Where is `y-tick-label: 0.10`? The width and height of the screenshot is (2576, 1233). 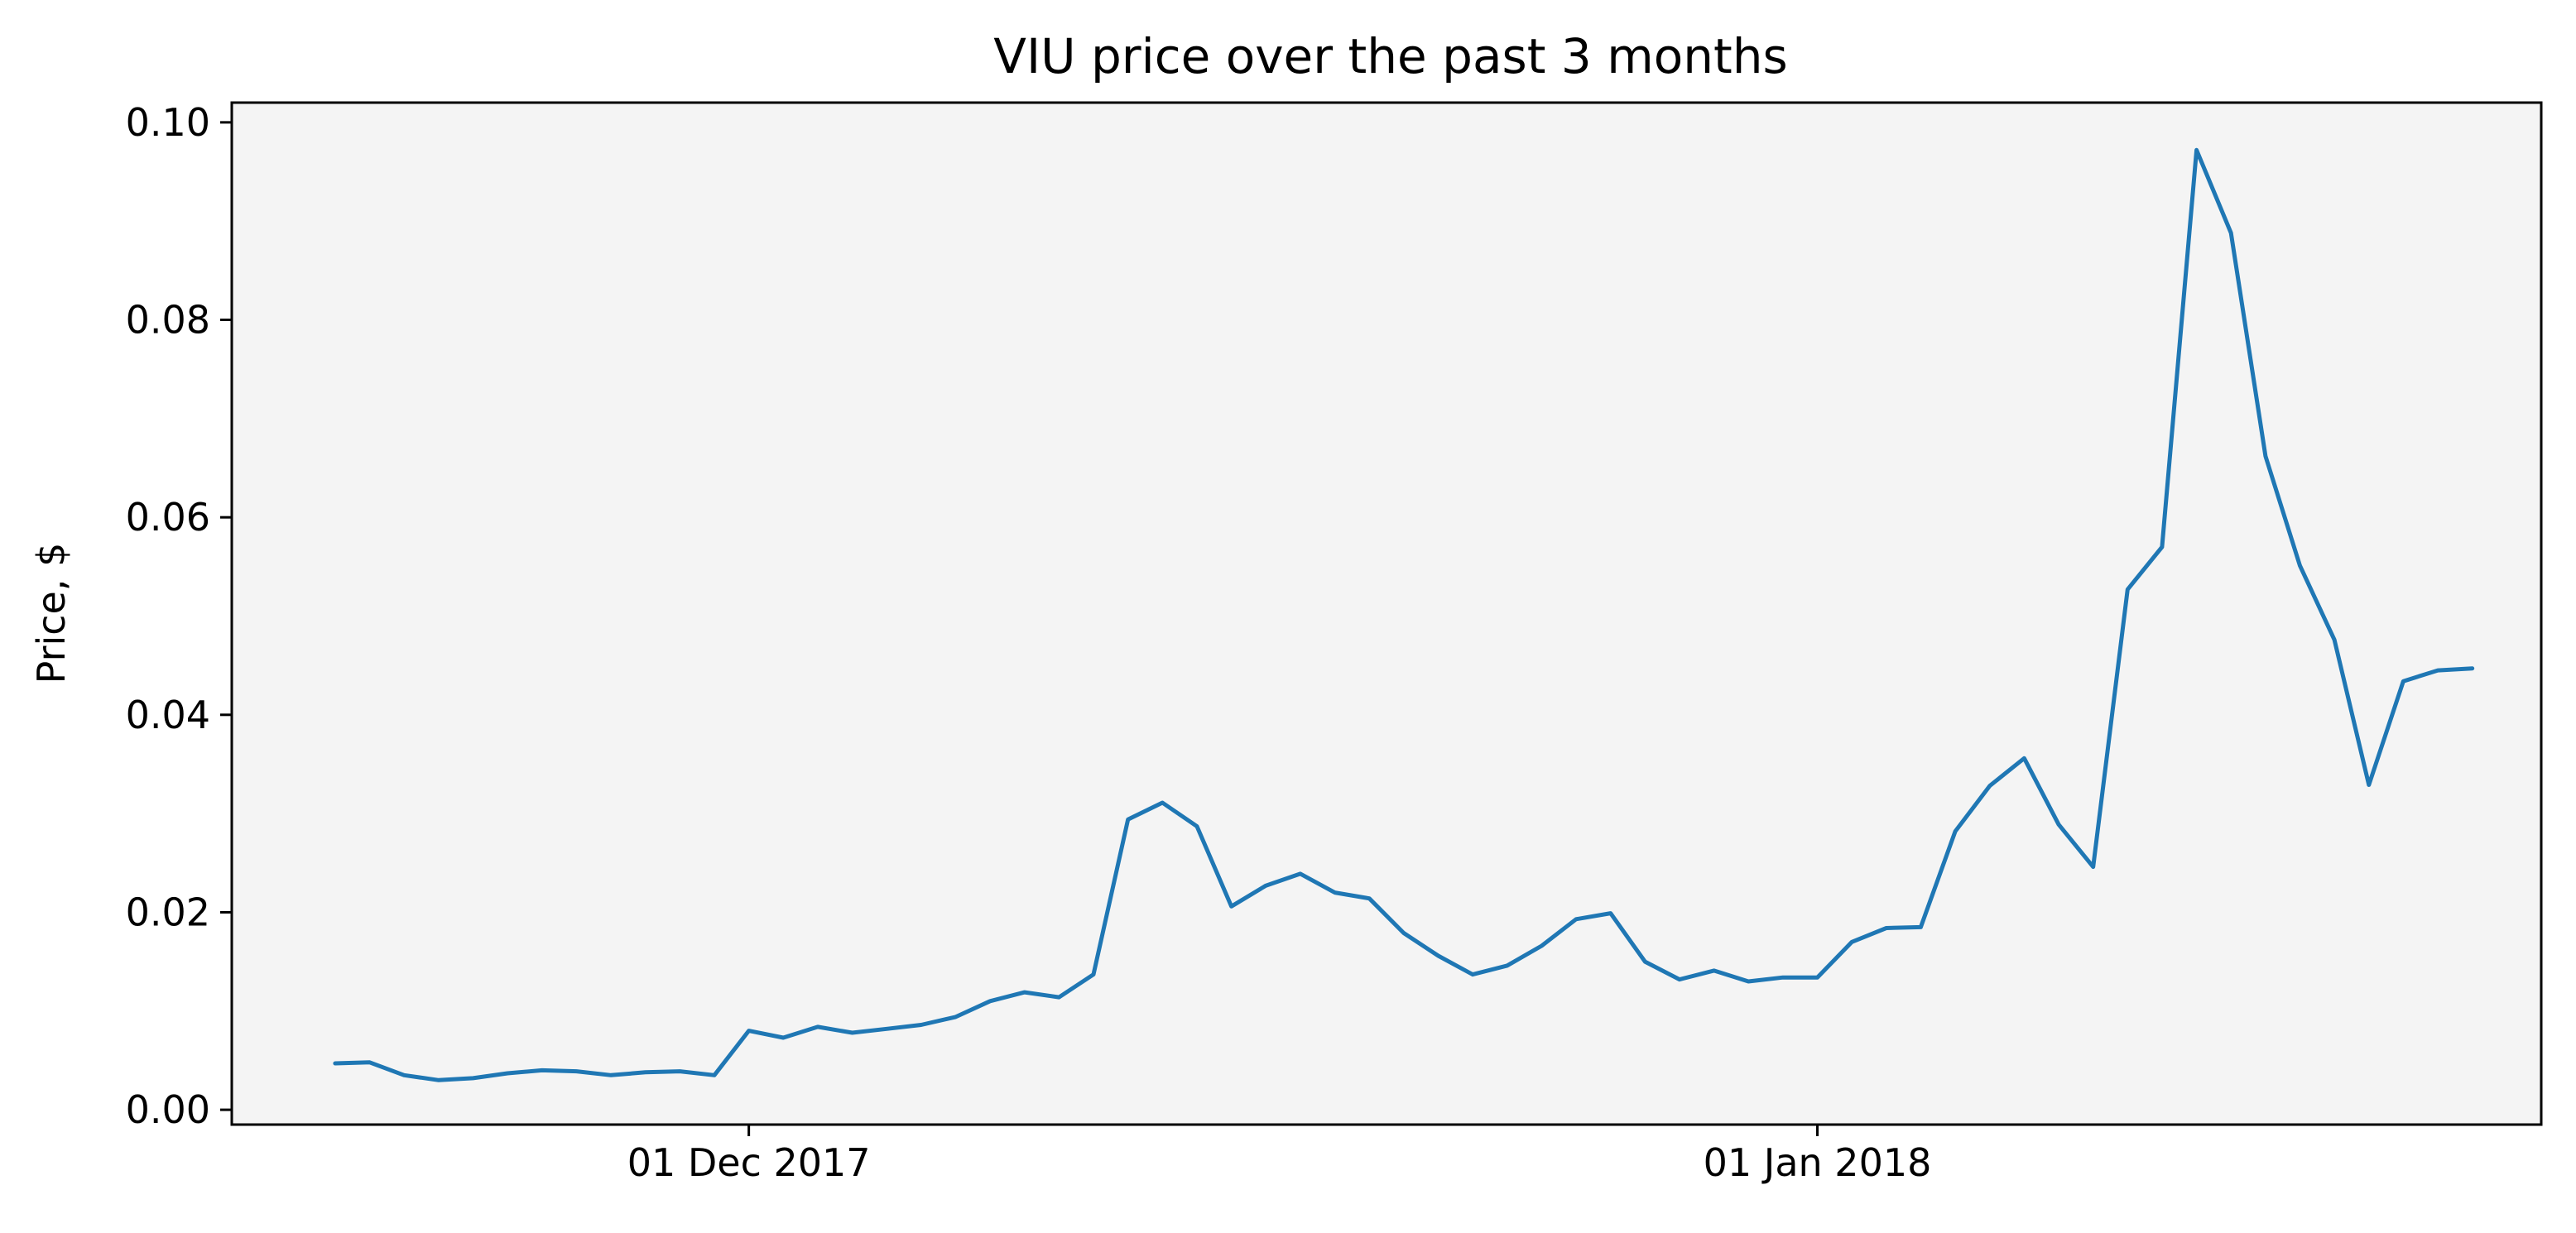 y-tick-label: 0.10 is located at coordinates (168, 122).